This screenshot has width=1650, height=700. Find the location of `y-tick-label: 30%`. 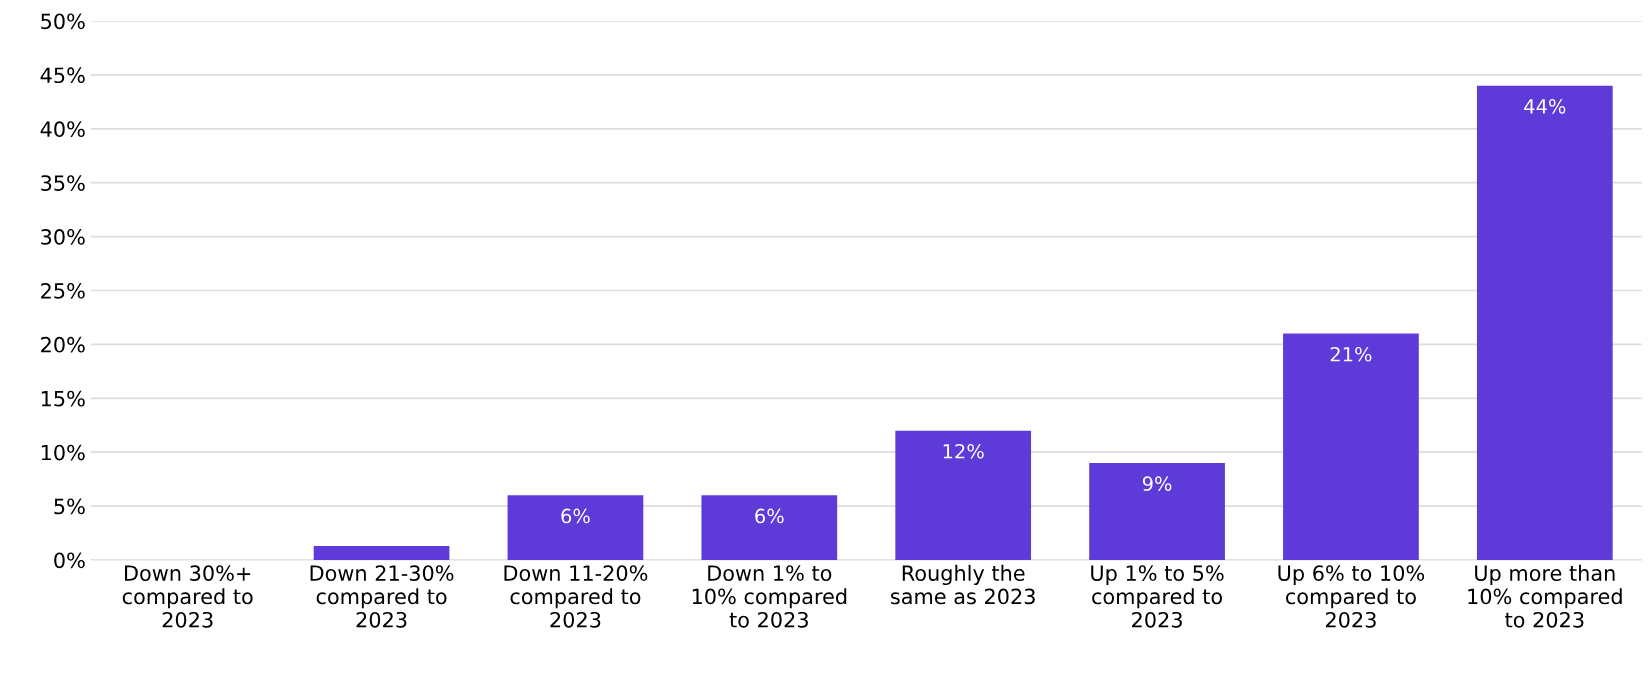

y-tick-label: 30% is located at coordinates (63, 237).